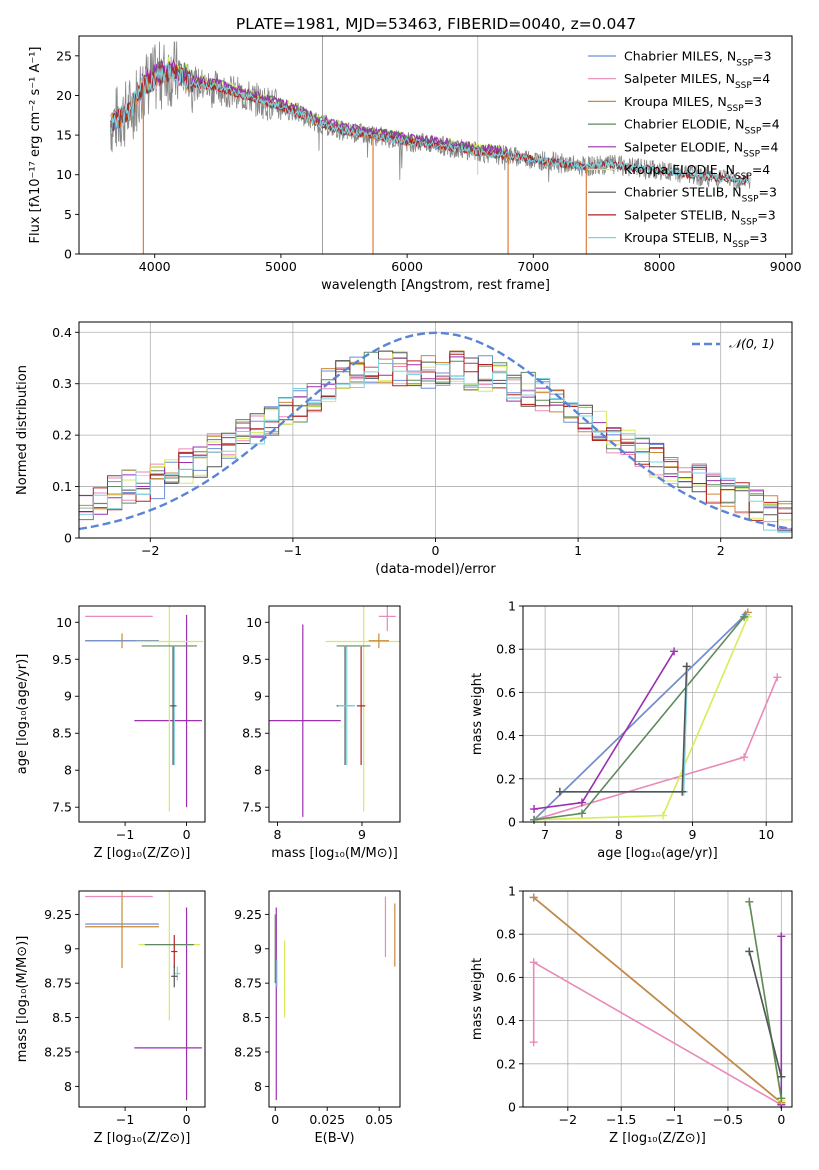 This screenshot has width=819, height=1170. Describe the element at coordinates (327, 1119) in the screenshot. I see `x-tick-label: 0.025` at that location.